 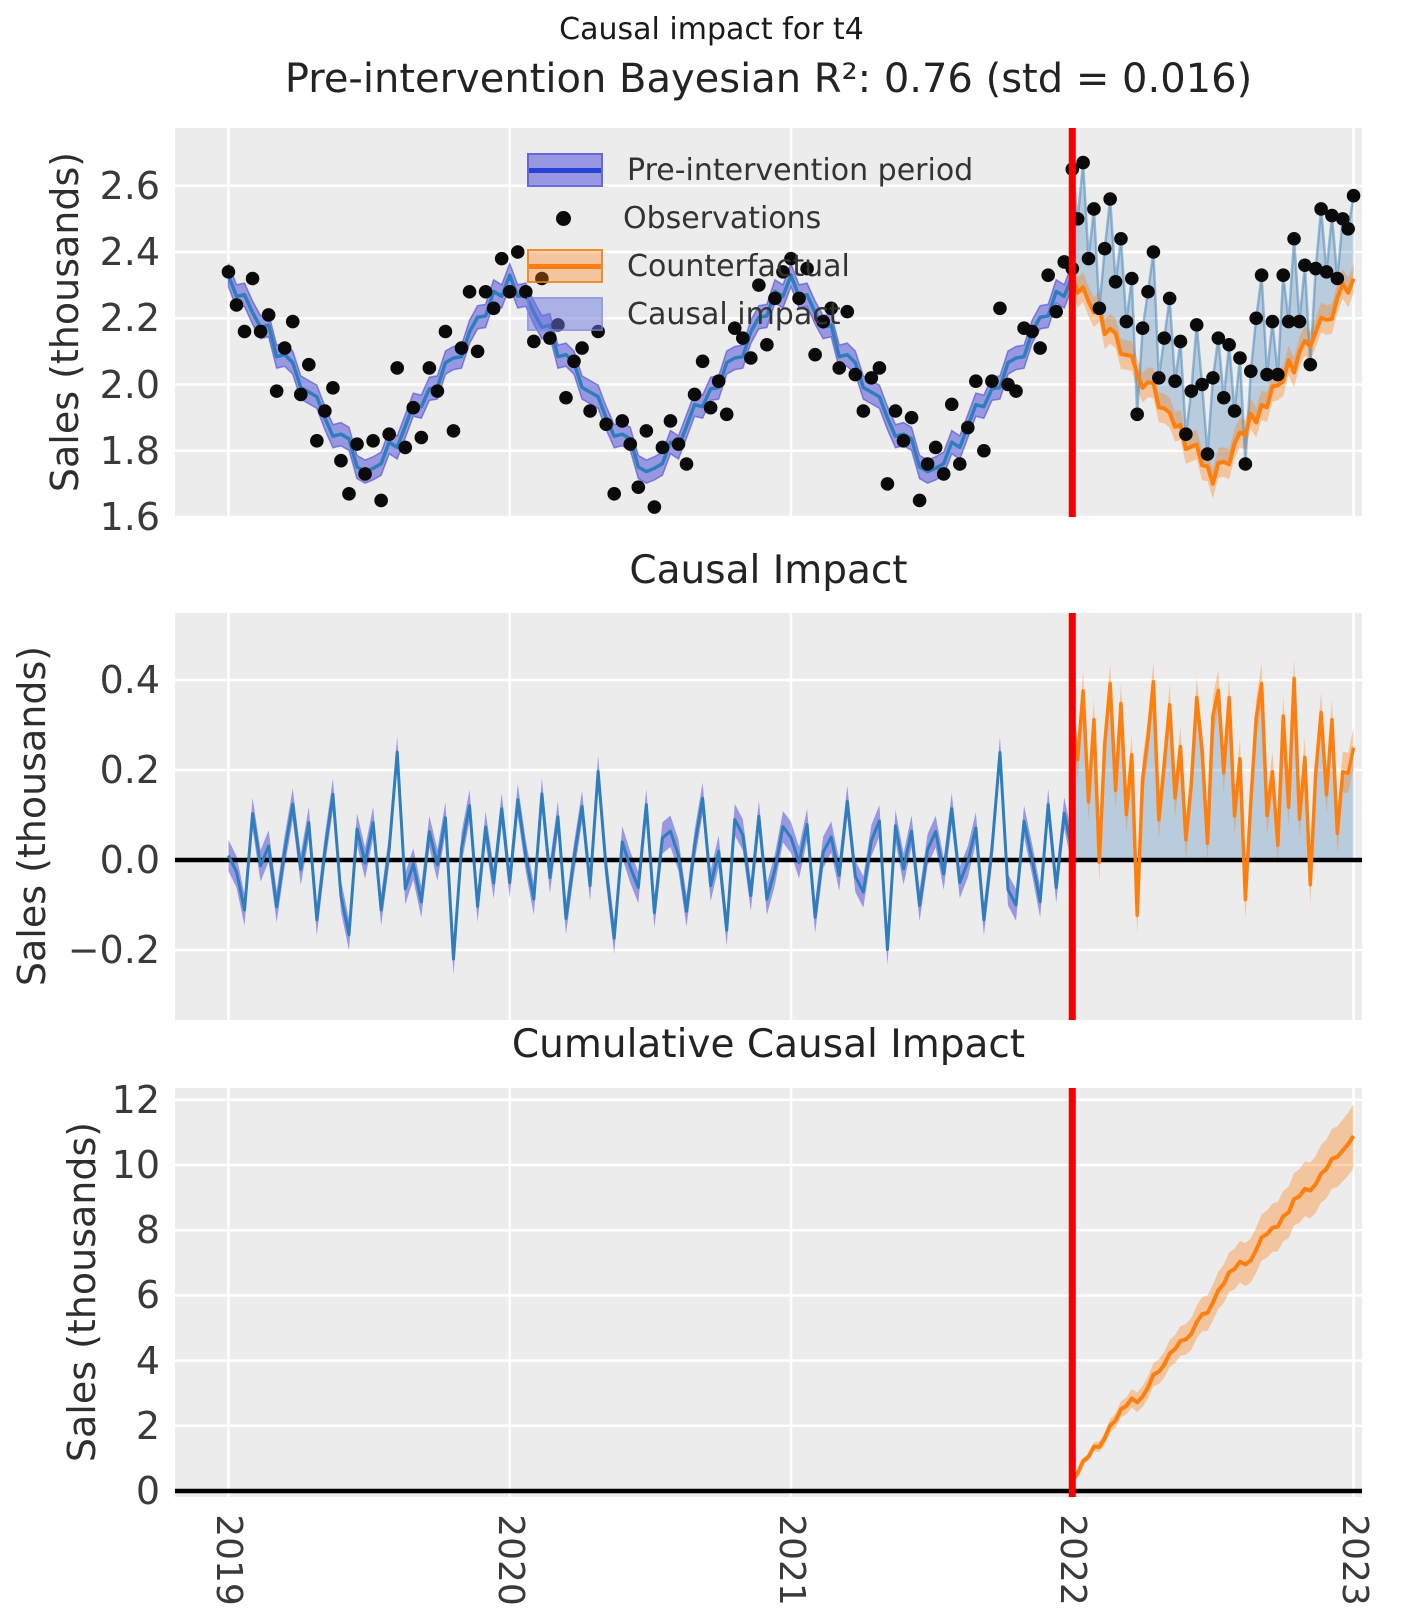 What do you see at coordinates (229, 1560) in the screenshot?
I see `x-tick-label: 2019` at bounding box center [229, 1560].